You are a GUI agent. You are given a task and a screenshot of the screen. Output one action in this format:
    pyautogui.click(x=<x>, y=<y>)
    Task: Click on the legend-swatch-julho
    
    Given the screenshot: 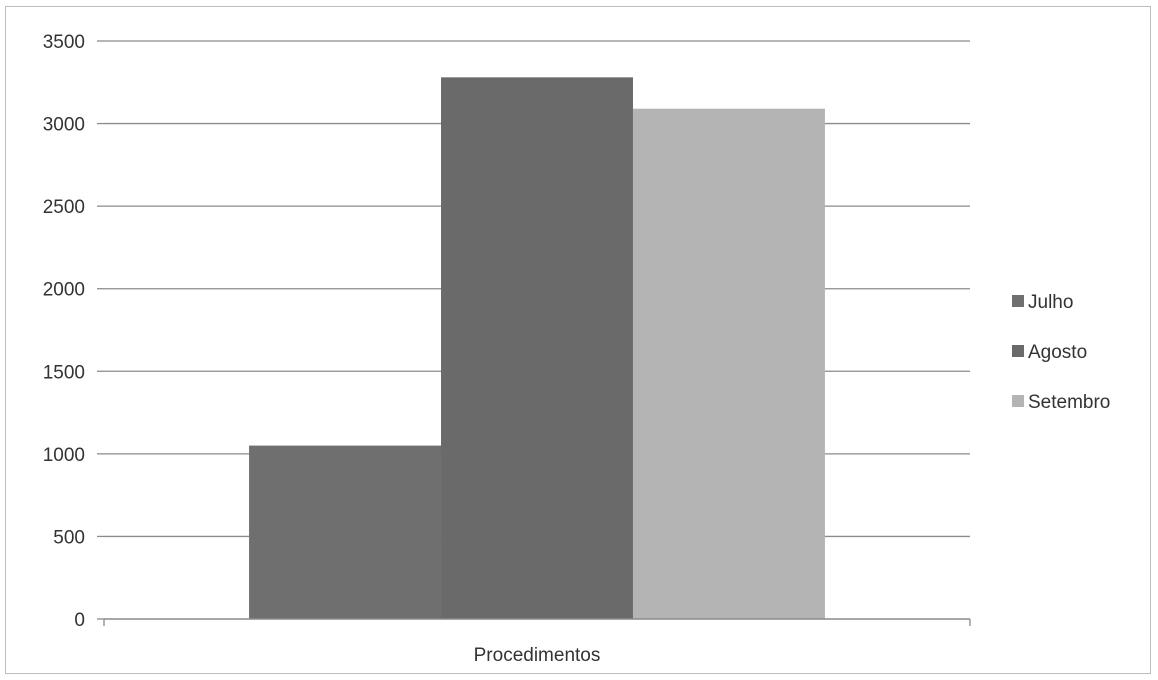 What is the action you would take?
    pyautogui.click(x=1018, y=301)
    